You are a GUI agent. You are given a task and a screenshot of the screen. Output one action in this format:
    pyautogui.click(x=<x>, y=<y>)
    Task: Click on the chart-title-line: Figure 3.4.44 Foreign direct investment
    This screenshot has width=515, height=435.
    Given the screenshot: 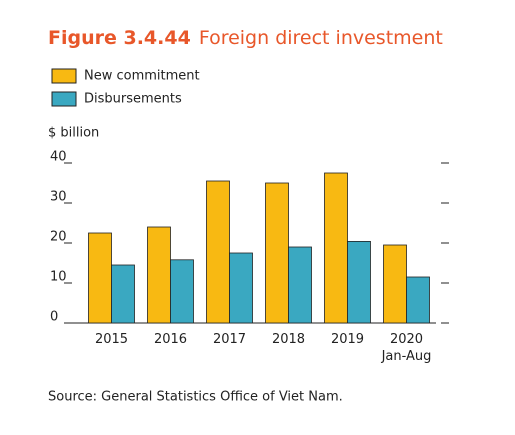 What is the action you would take?
    pyautogui.click(x=245, y=38)
    